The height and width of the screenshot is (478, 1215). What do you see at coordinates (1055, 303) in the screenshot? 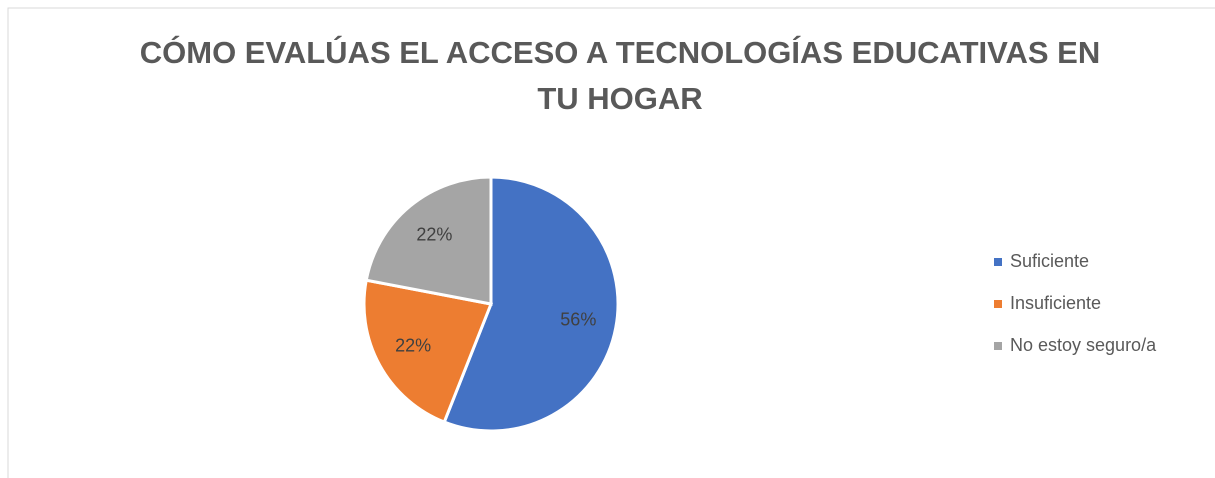
I see `legend-label: Insuficiente` at bounding box center [1055, 303].